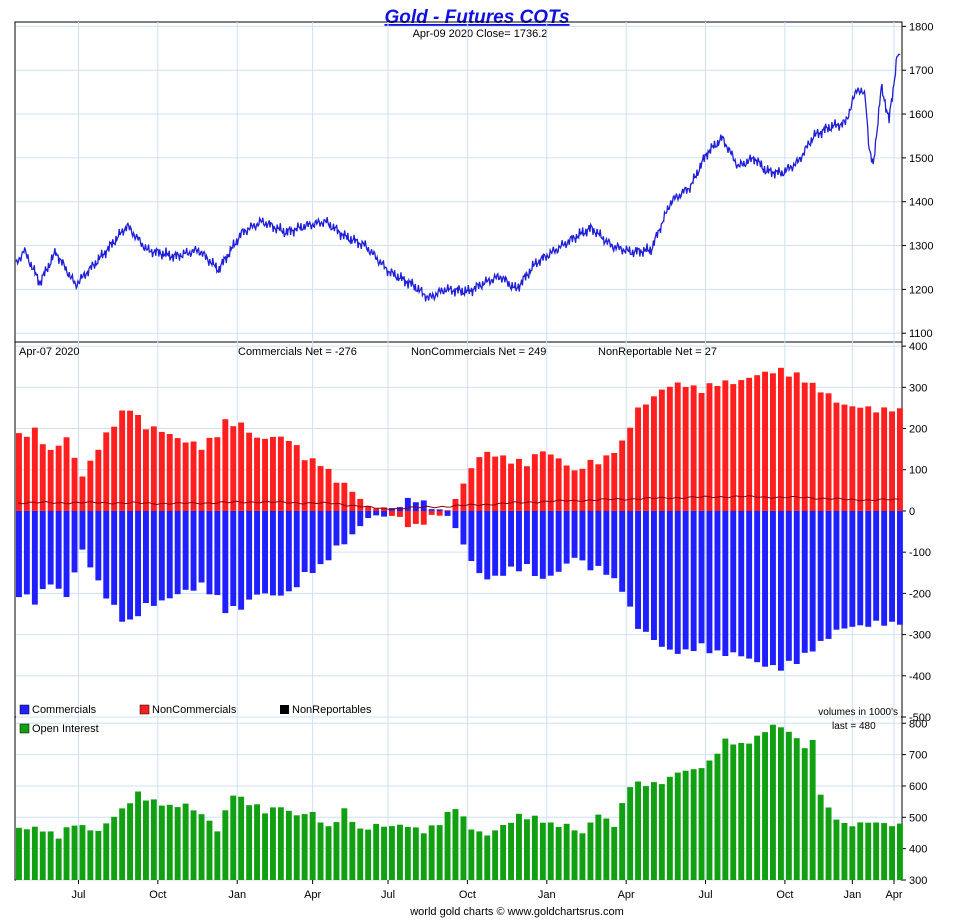 The width and height of the screenshot is (953, 923). Describe the element at coordinates (157, 895) in the screenshot. I see `x-tick-label: Oct` at that location.